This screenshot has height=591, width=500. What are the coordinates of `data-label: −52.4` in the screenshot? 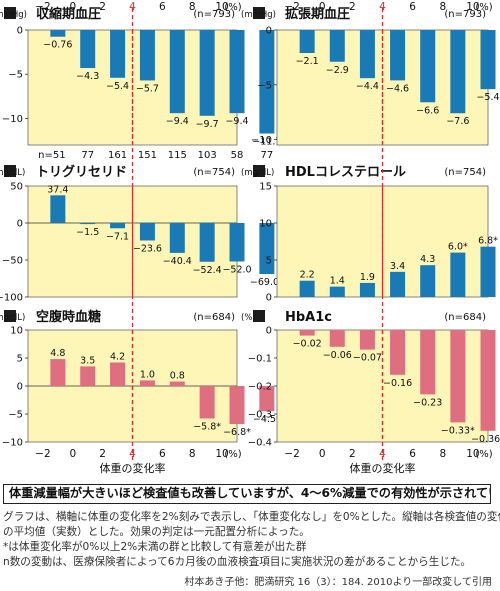 It's located at (207, 270).